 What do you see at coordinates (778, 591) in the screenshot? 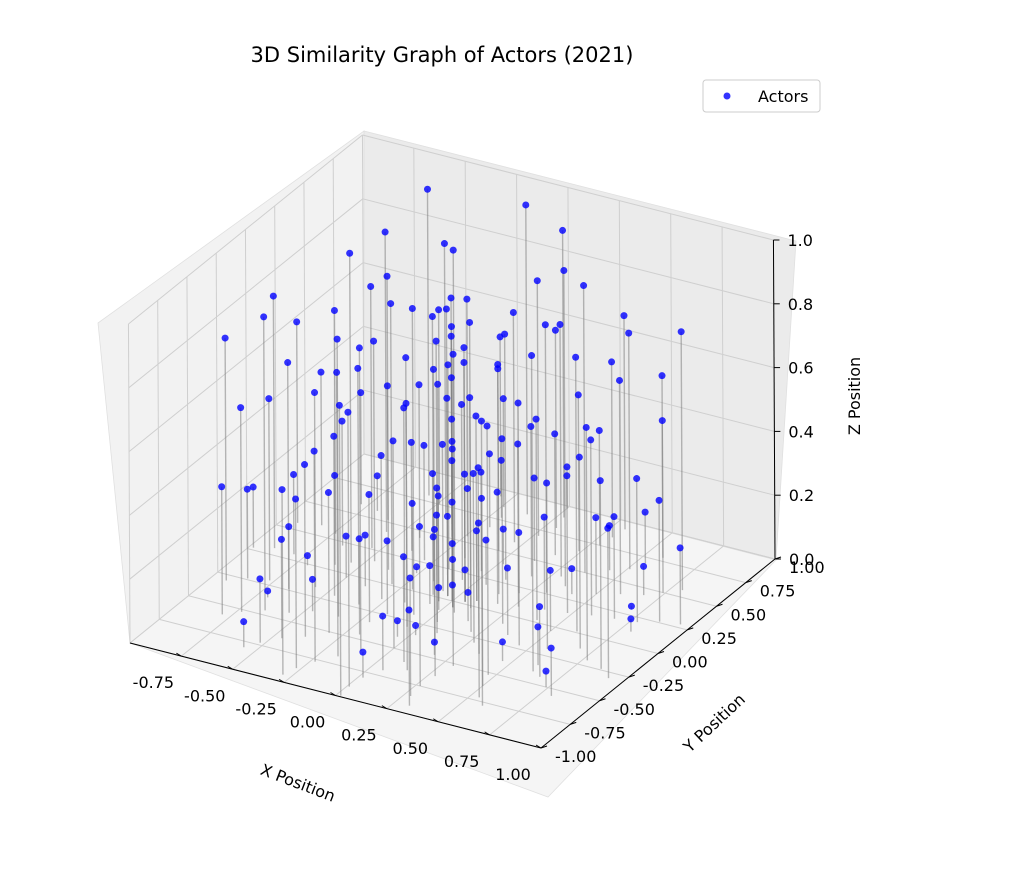
I see `y-tick-label: 0.75` at bounding box center [778, 591].